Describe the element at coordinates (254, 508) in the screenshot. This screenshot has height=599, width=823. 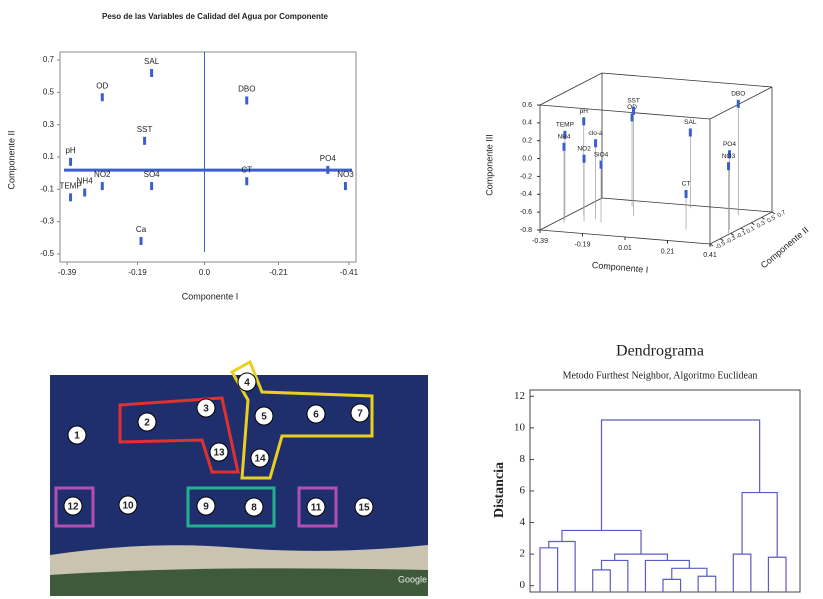
I see `station-label: 8` at that location.